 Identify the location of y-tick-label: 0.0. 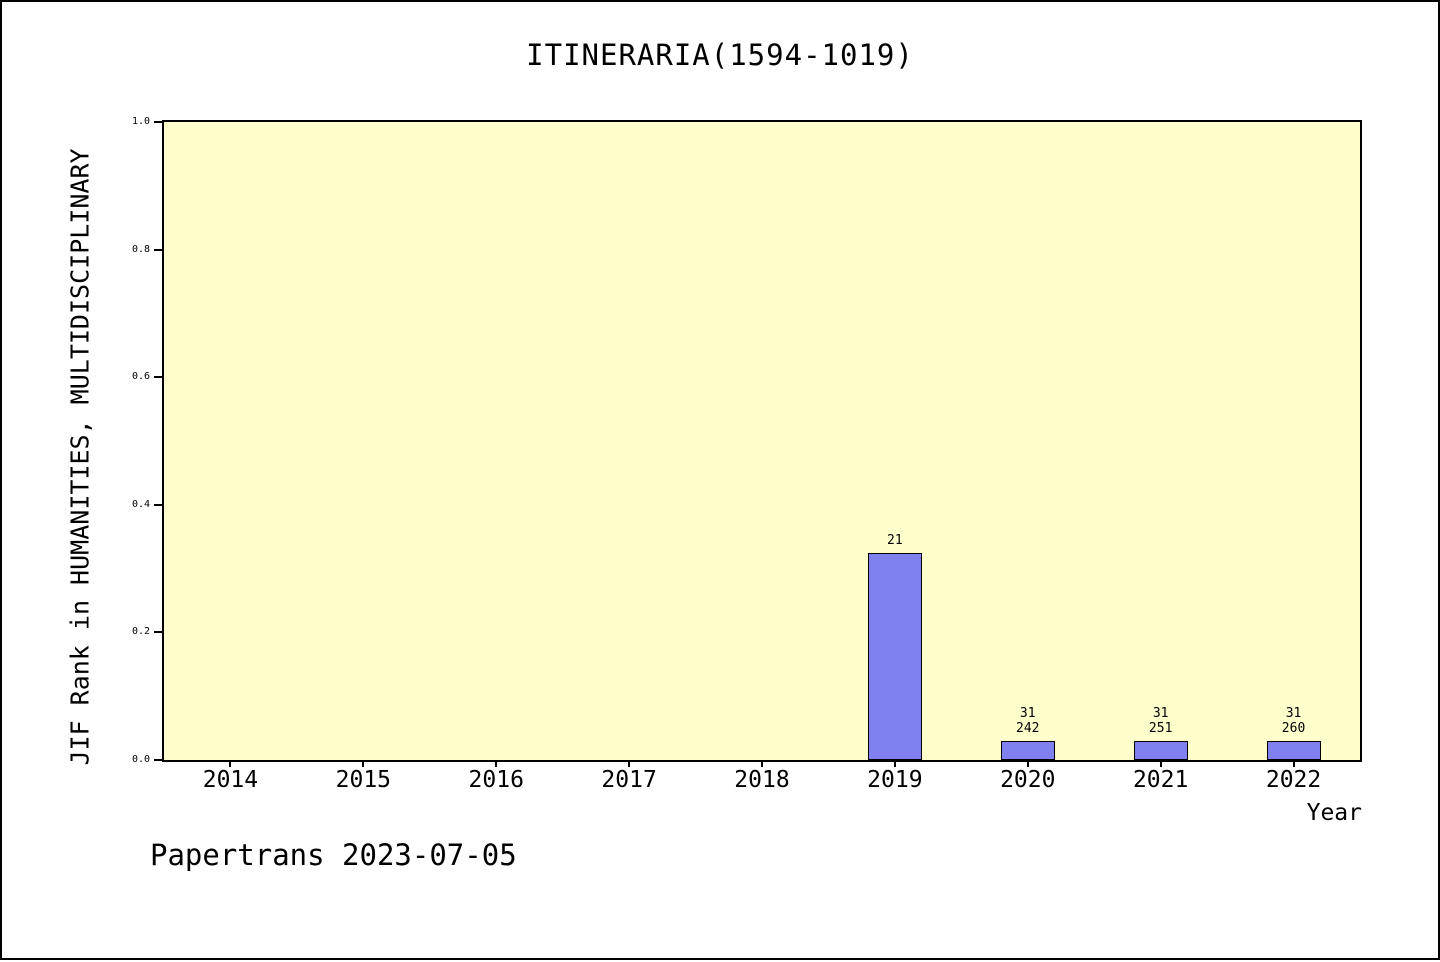
(140, 759).